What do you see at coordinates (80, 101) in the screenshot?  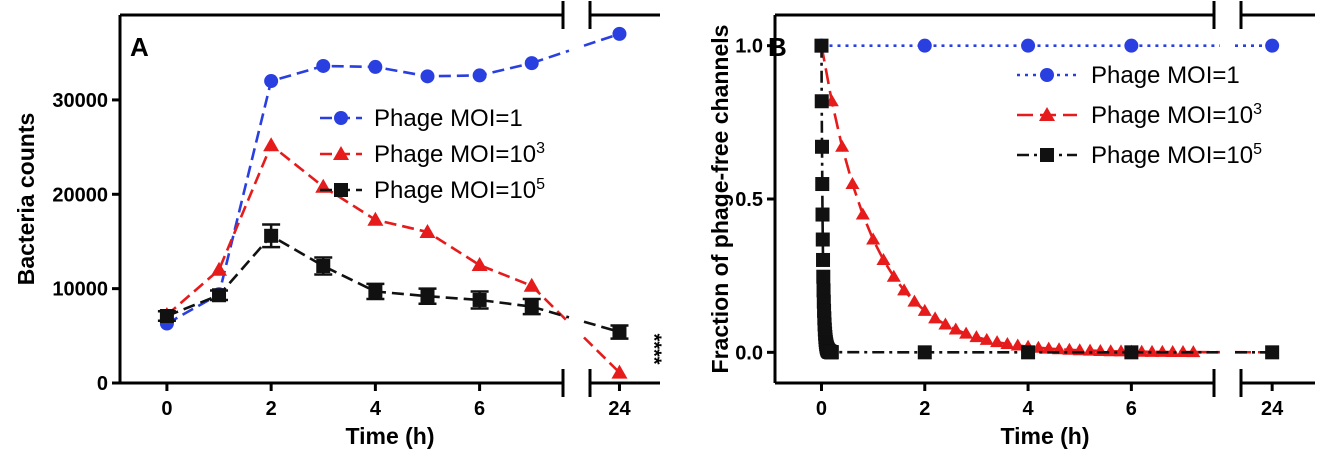 I see `panel-a-y-tick-label: 30000` at bounding box center [80, 101].